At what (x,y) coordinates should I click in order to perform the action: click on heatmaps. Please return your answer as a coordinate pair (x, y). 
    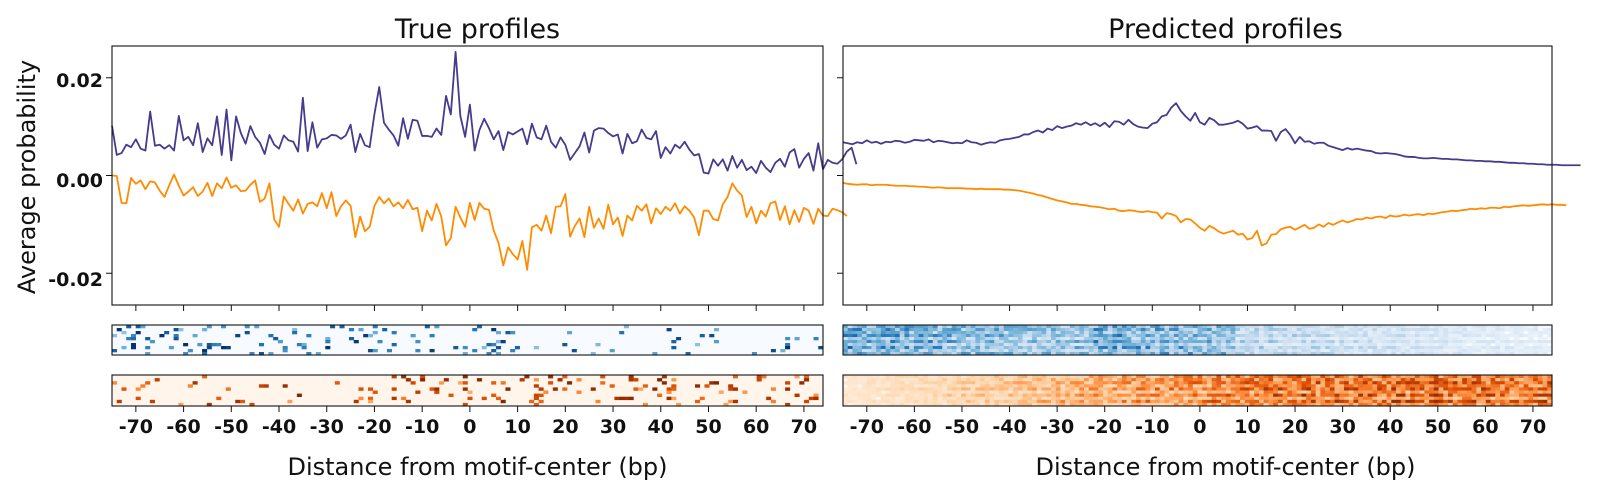
    Looking at the image, I should click on (832, 366).